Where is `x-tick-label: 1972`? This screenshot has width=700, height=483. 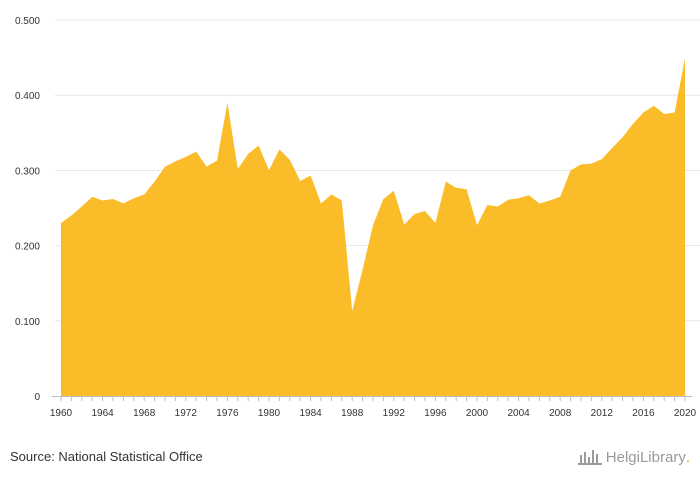
x-tick-label: 1972 is located at coordinates (186, 413).